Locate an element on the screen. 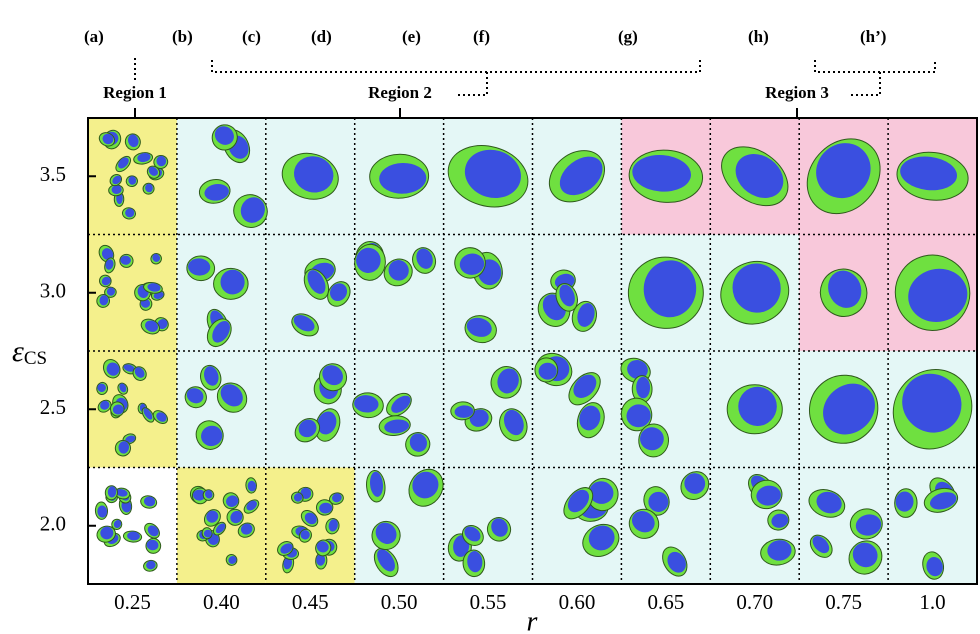 The height and width of the screenshot is (634, 980). y-tick-label: 3.5 is located at coordinates (53, 174).